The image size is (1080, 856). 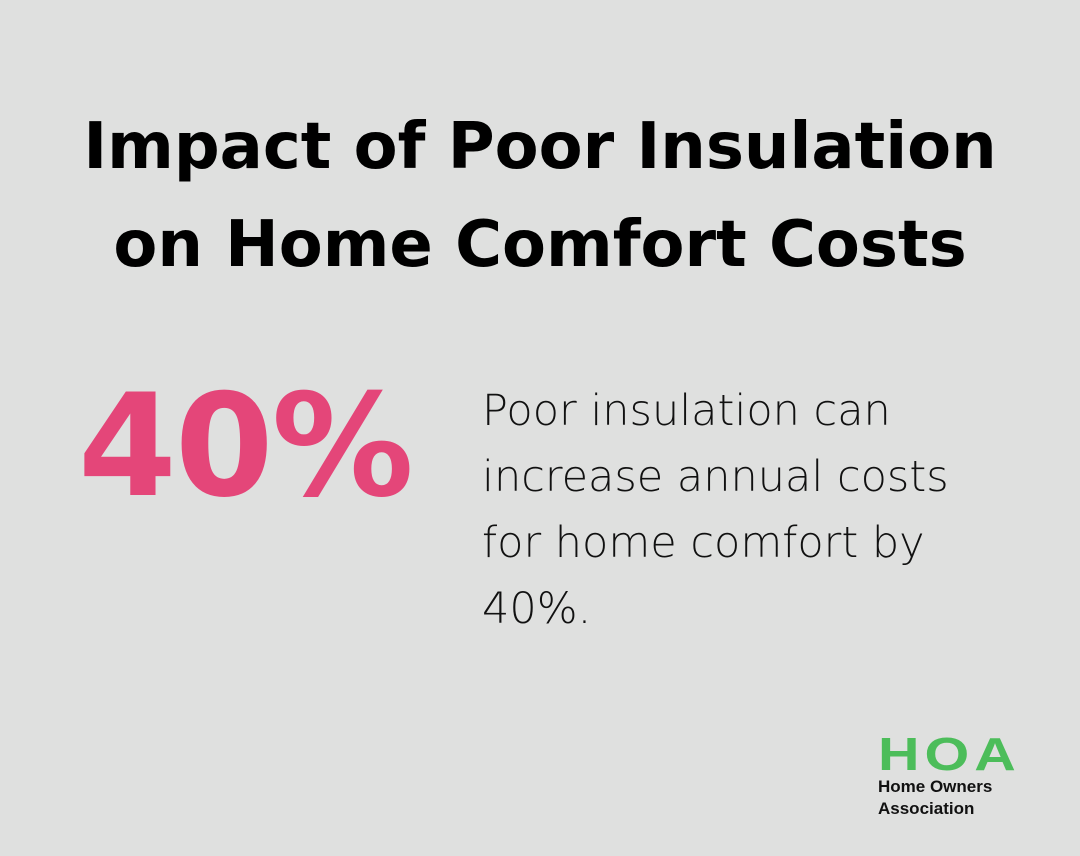 I want to click on logo-line-2: Association, so click(x=926, y=808).